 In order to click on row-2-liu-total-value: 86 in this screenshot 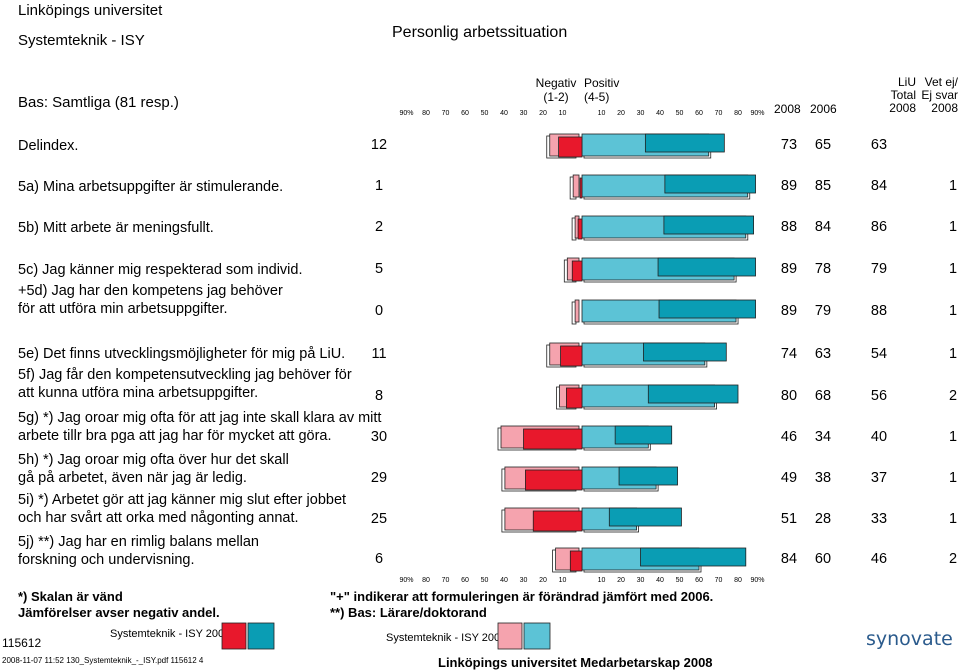, I will do `click(879, 227)`.